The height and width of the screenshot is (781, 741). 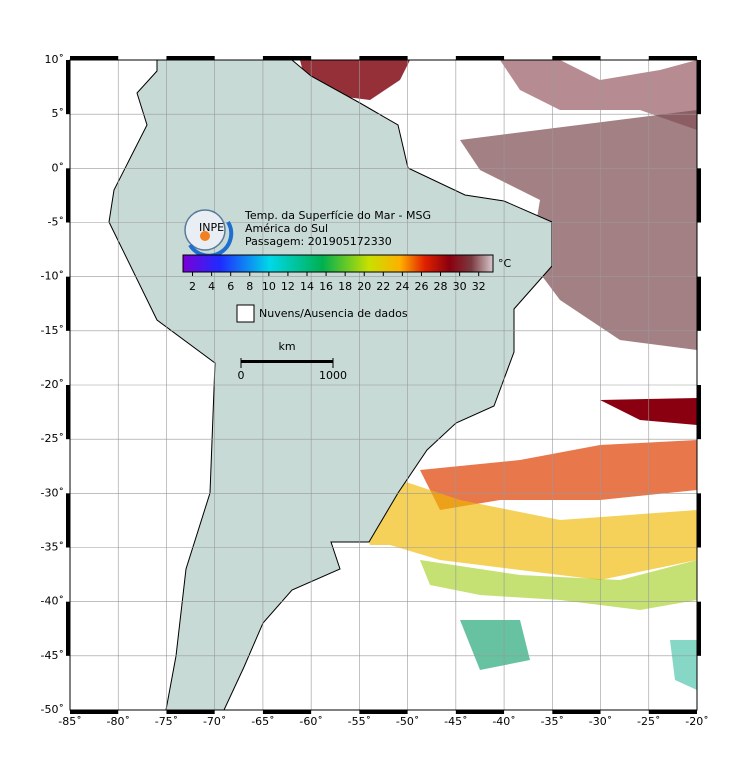 What do you see at coordinates (460, 286) in the screenshot?
I see `colorbar-tick-label: 30` at bounding box center [460, 286].